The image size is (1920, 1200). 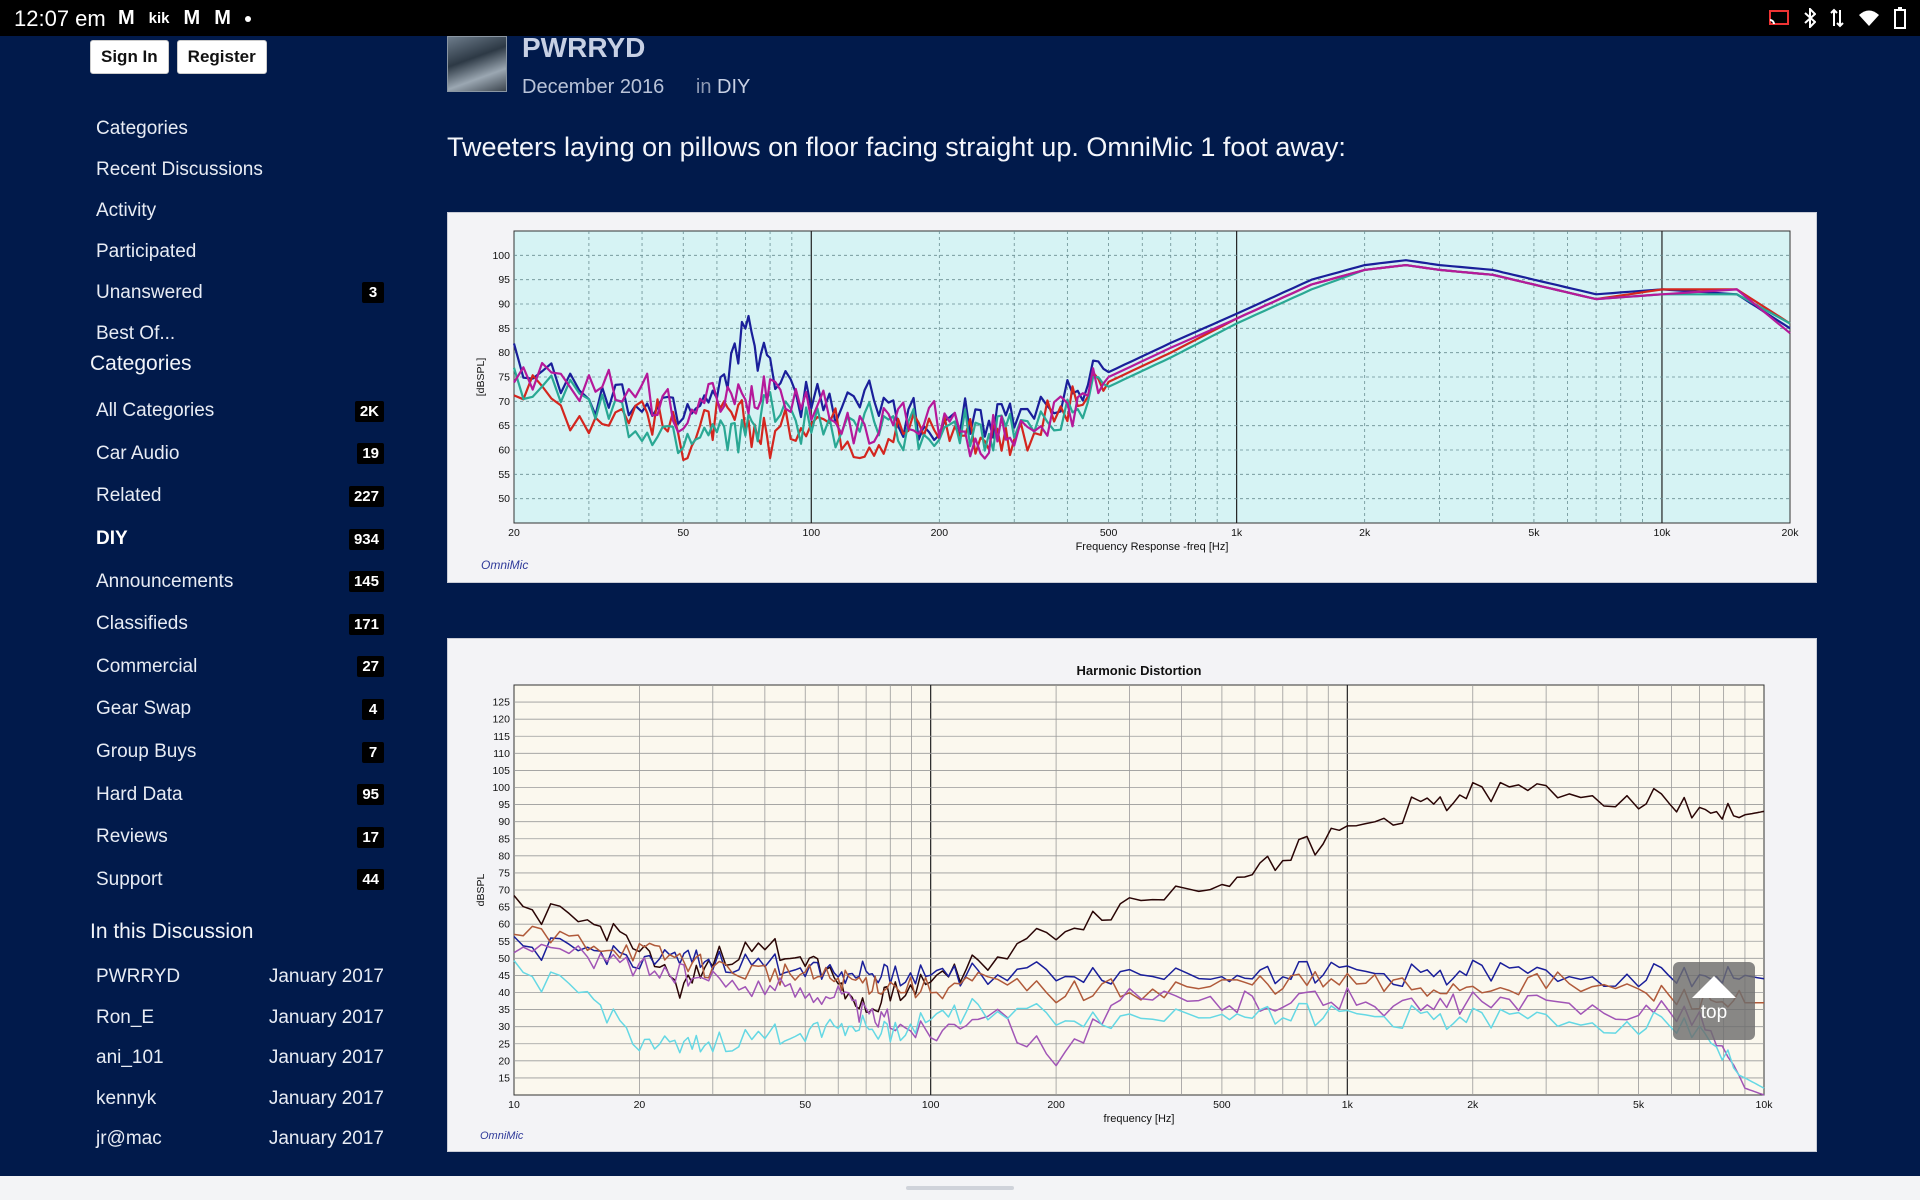 What do you see at coordinates (159, 18) in the screenshot?
I see `kik-icon: kik` at bounding box center [159, 18].